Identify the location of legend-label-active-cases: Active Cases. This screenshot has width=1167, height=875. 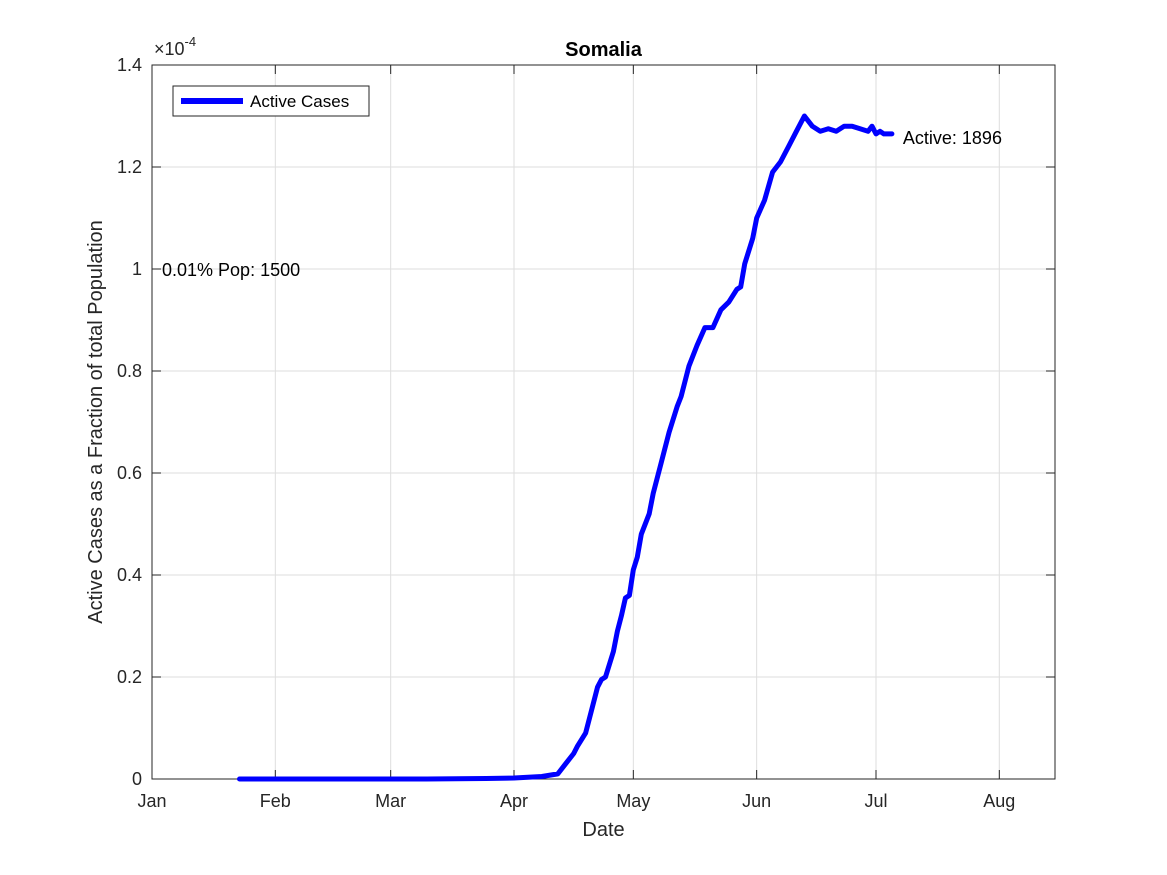
(299, 101).